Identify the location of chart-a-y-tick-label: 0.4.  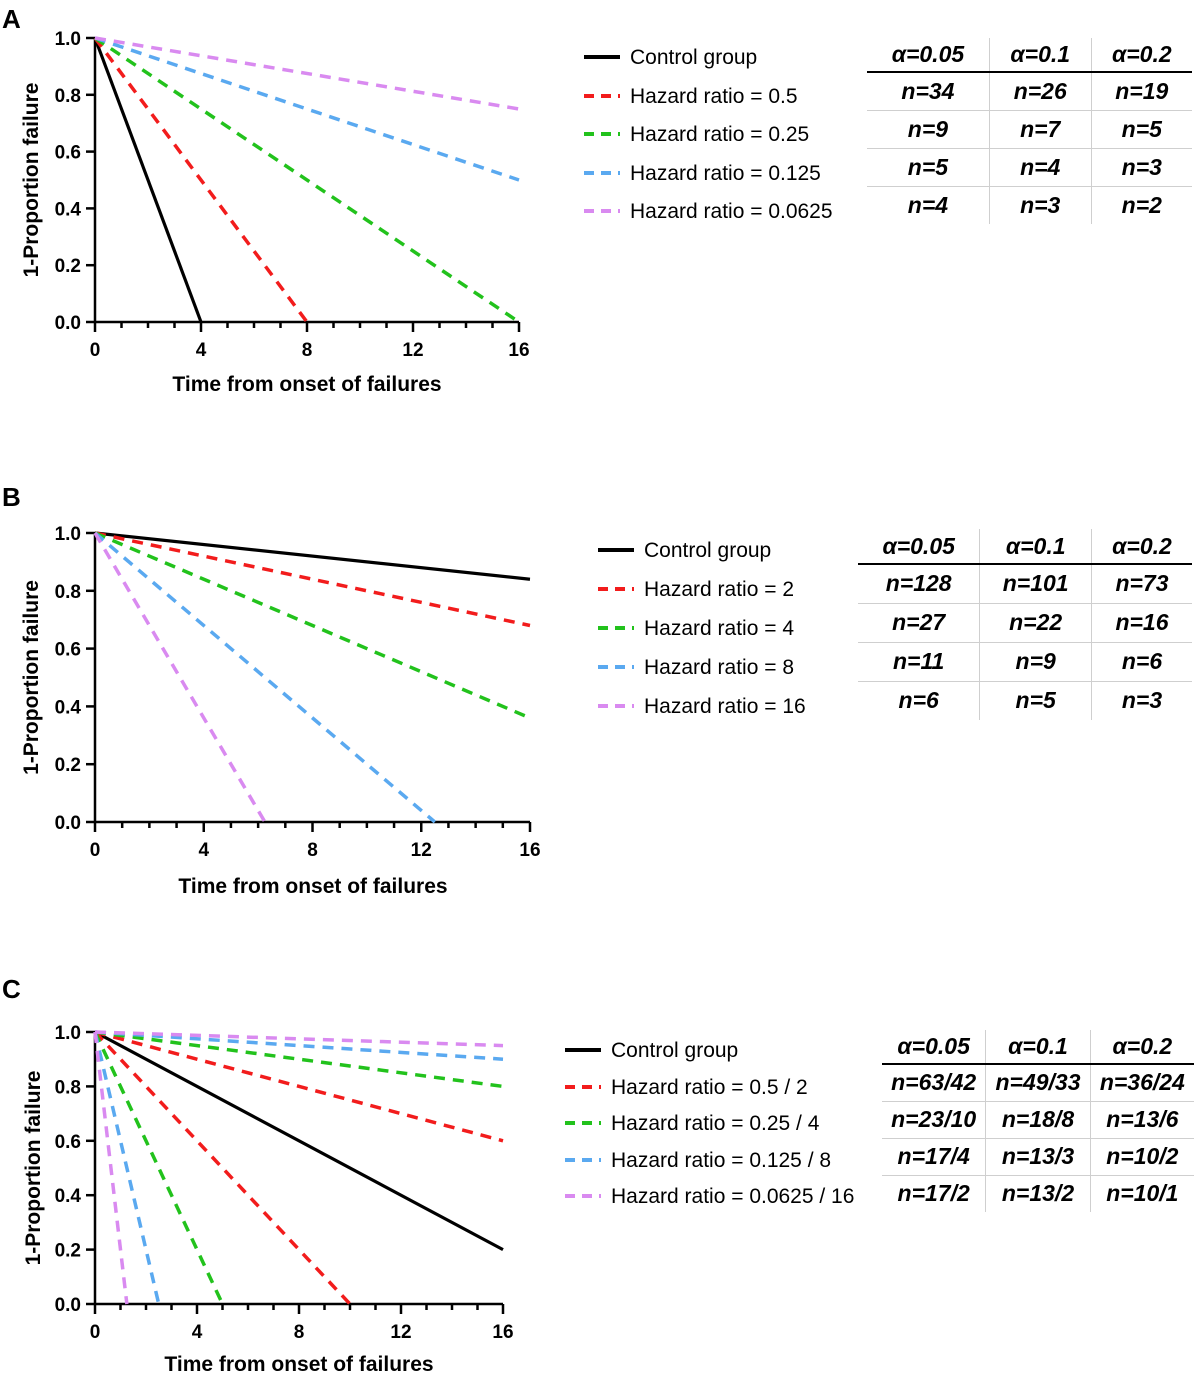
(68, 209).